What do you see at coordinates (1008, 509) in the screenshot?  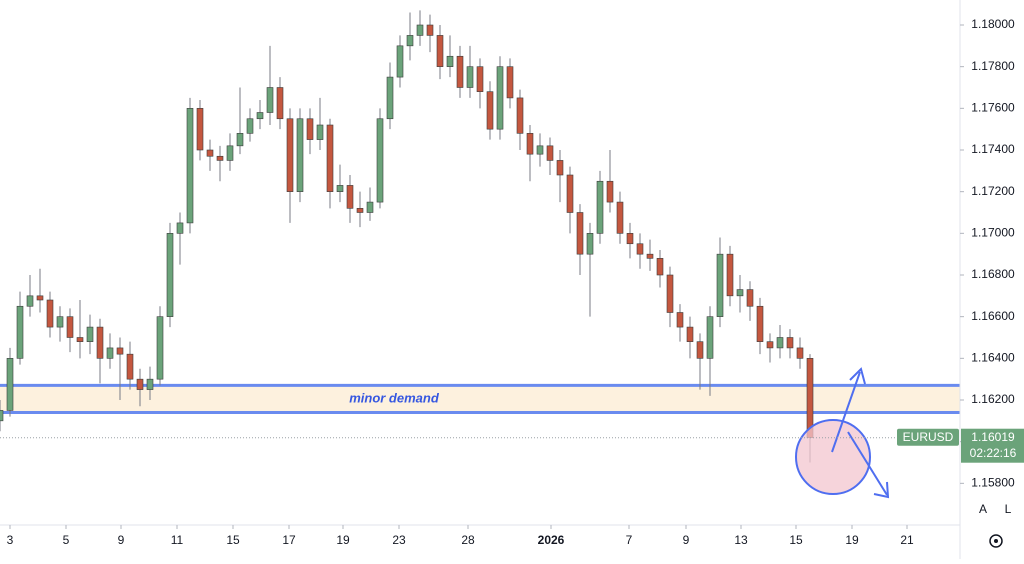 I see `log-scale-label: L` at bounding box center [1008, 509].